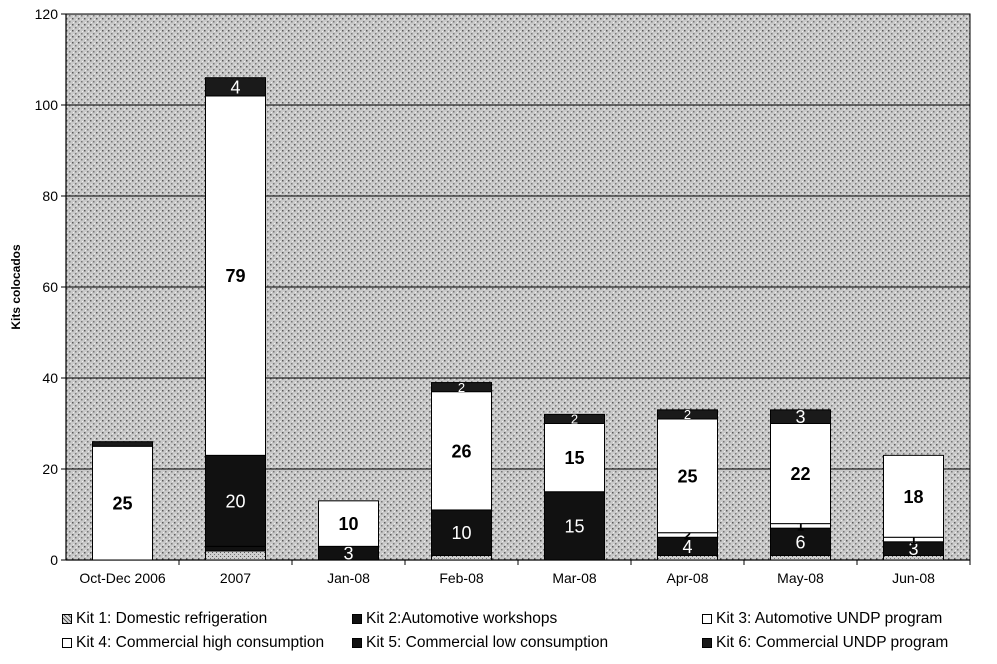 This screenshot has height=664, width=997. I want to click on legend-label: Kit 3: Automotive UNDP program, so click(829, 618).